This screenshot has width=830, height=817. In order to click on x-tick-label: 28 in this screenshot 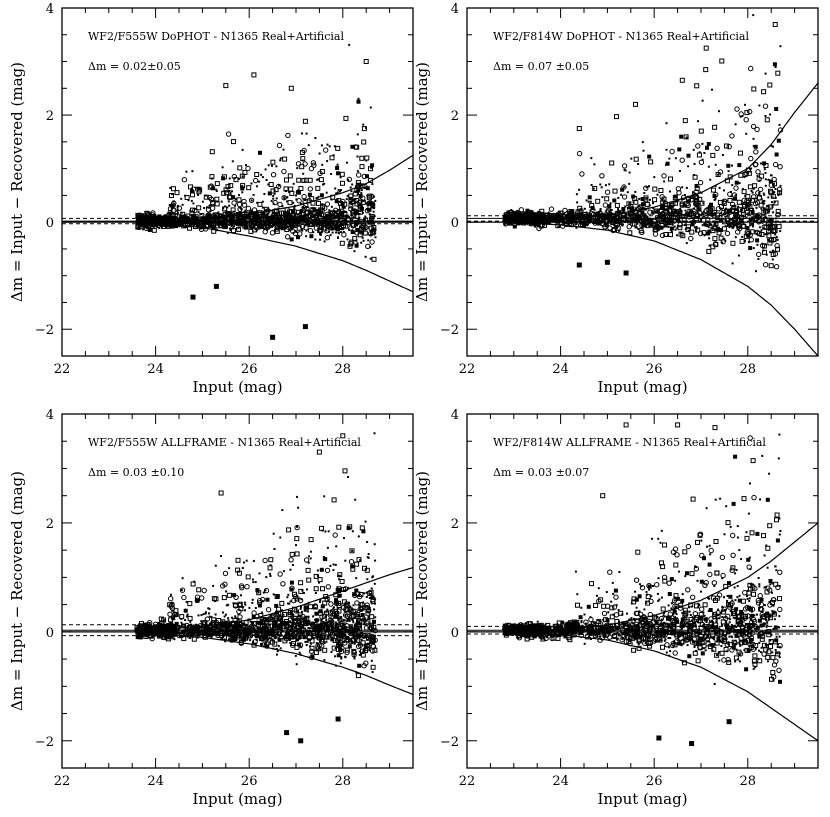, I will do `click(748, 369)`.